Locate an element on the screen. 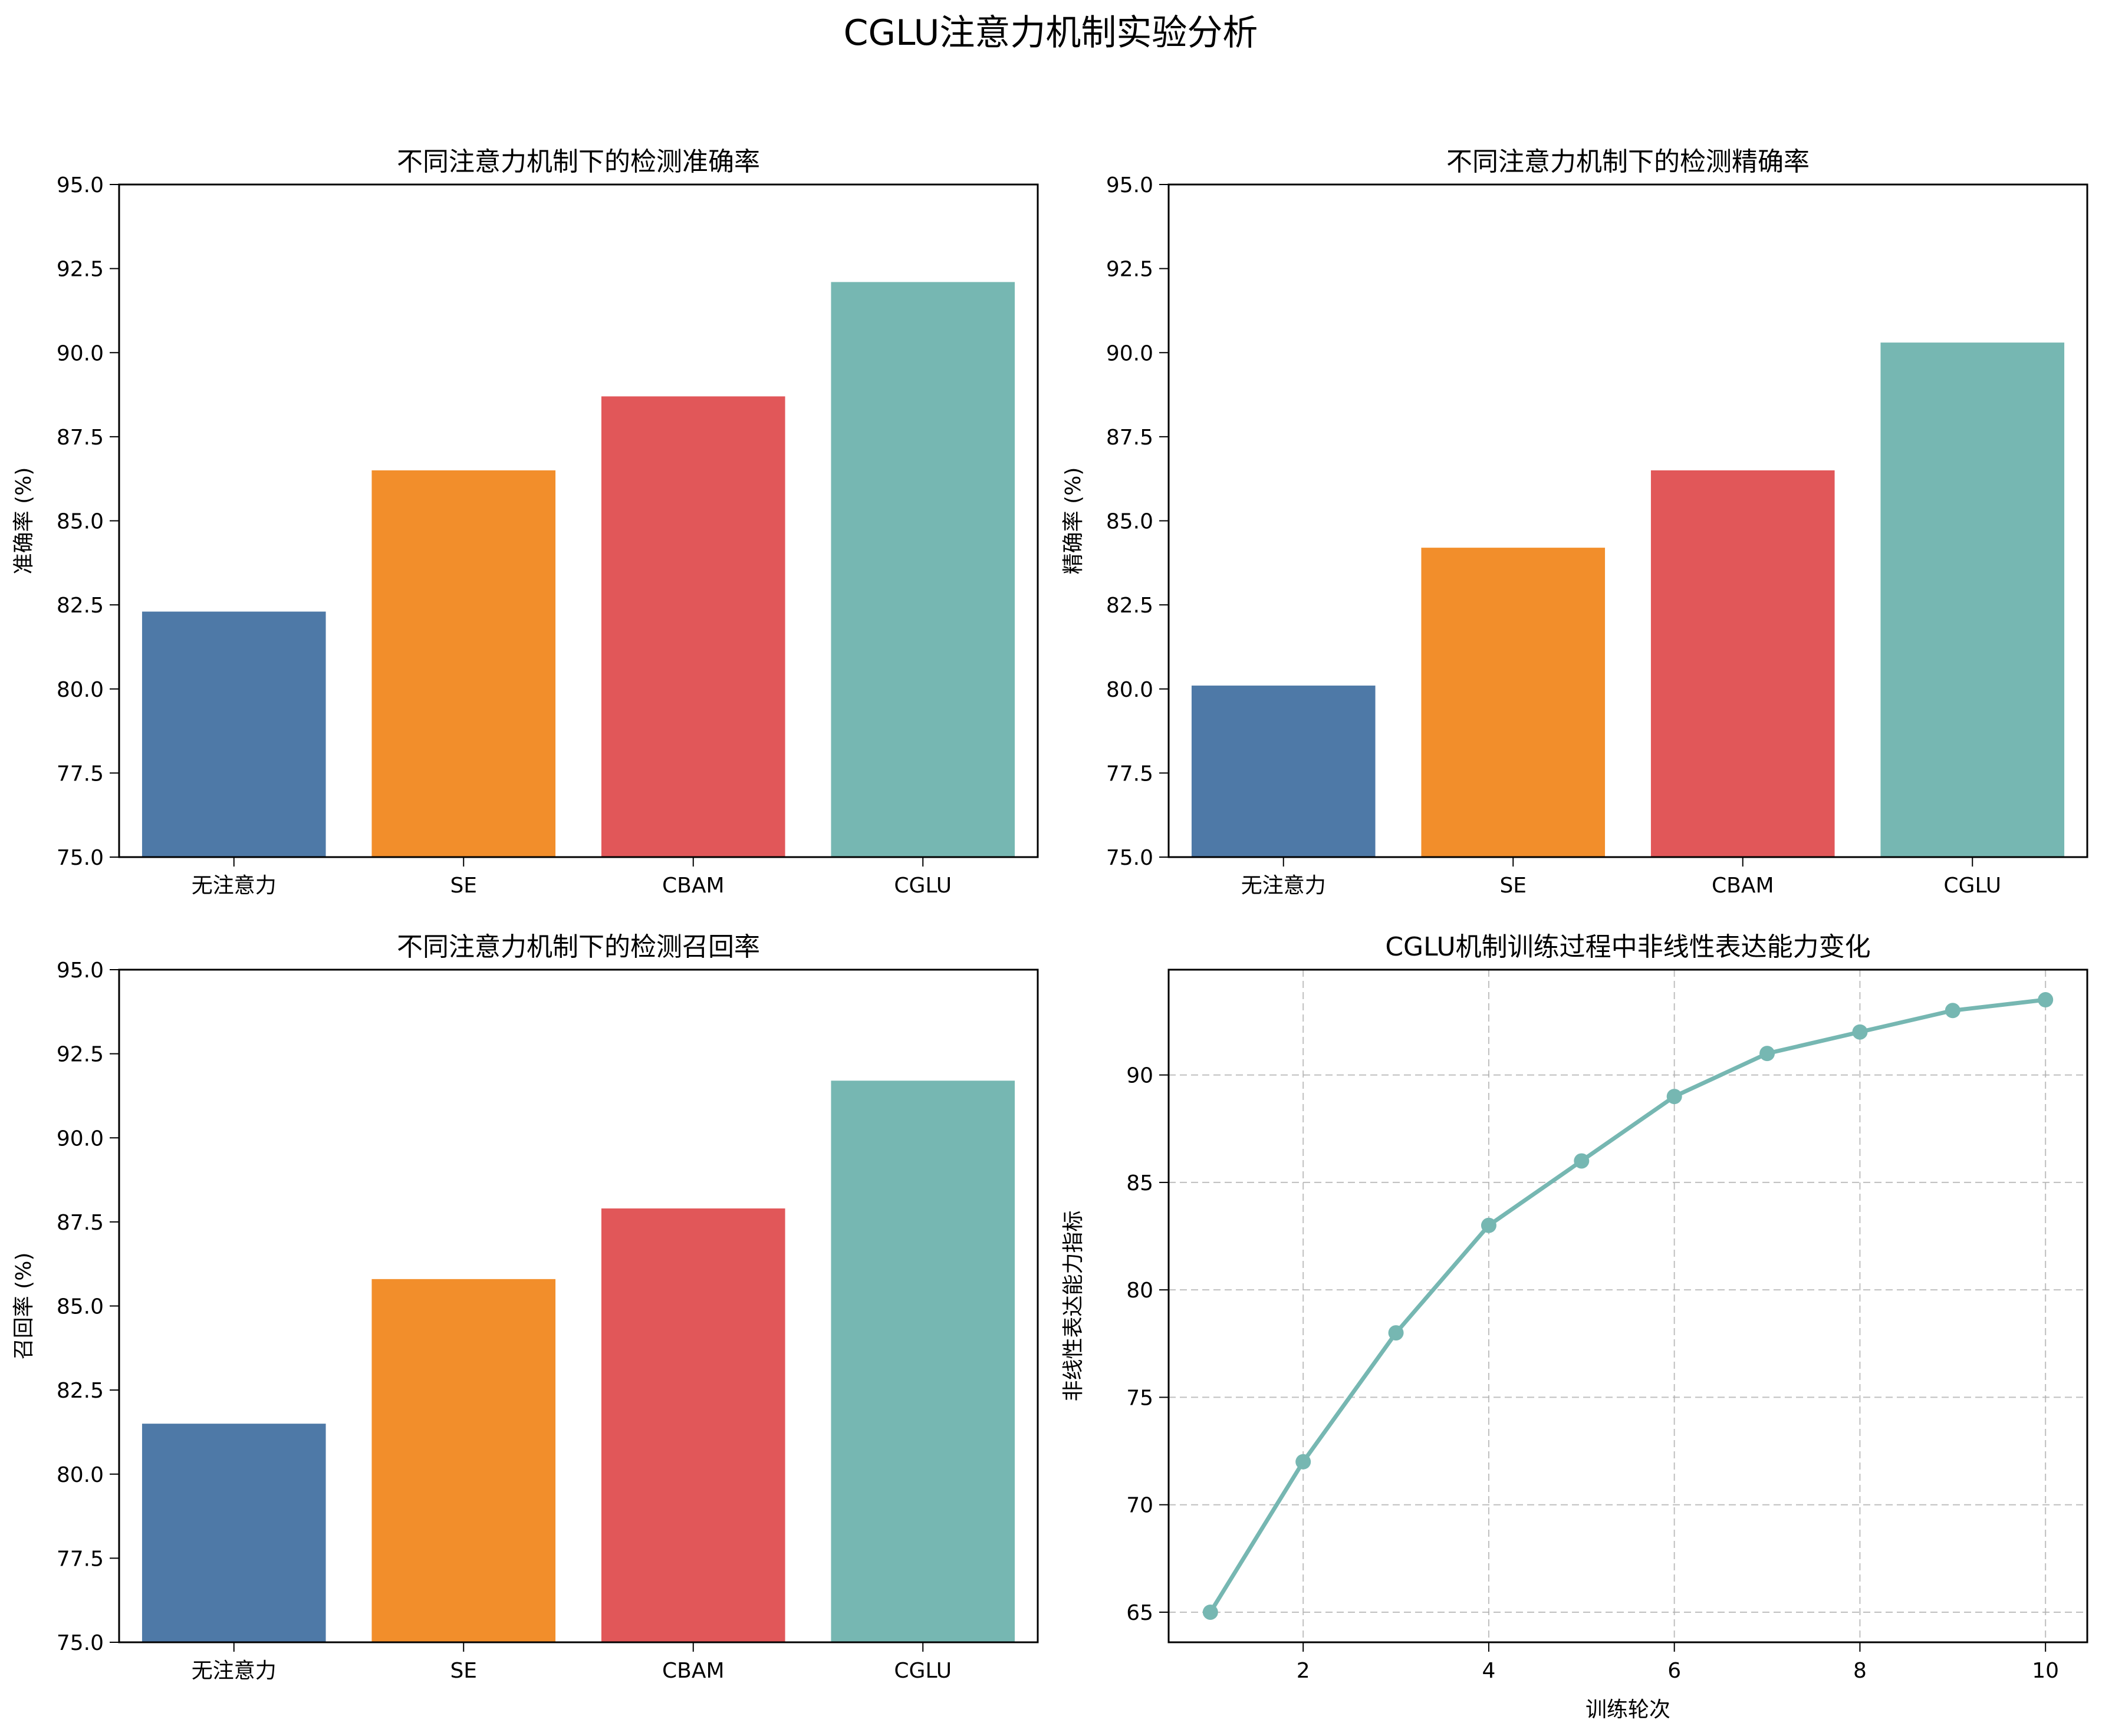 This screenshot has height=1736, width=2102. y-tick-label: 65 is located at coordinates (1139, 1613).